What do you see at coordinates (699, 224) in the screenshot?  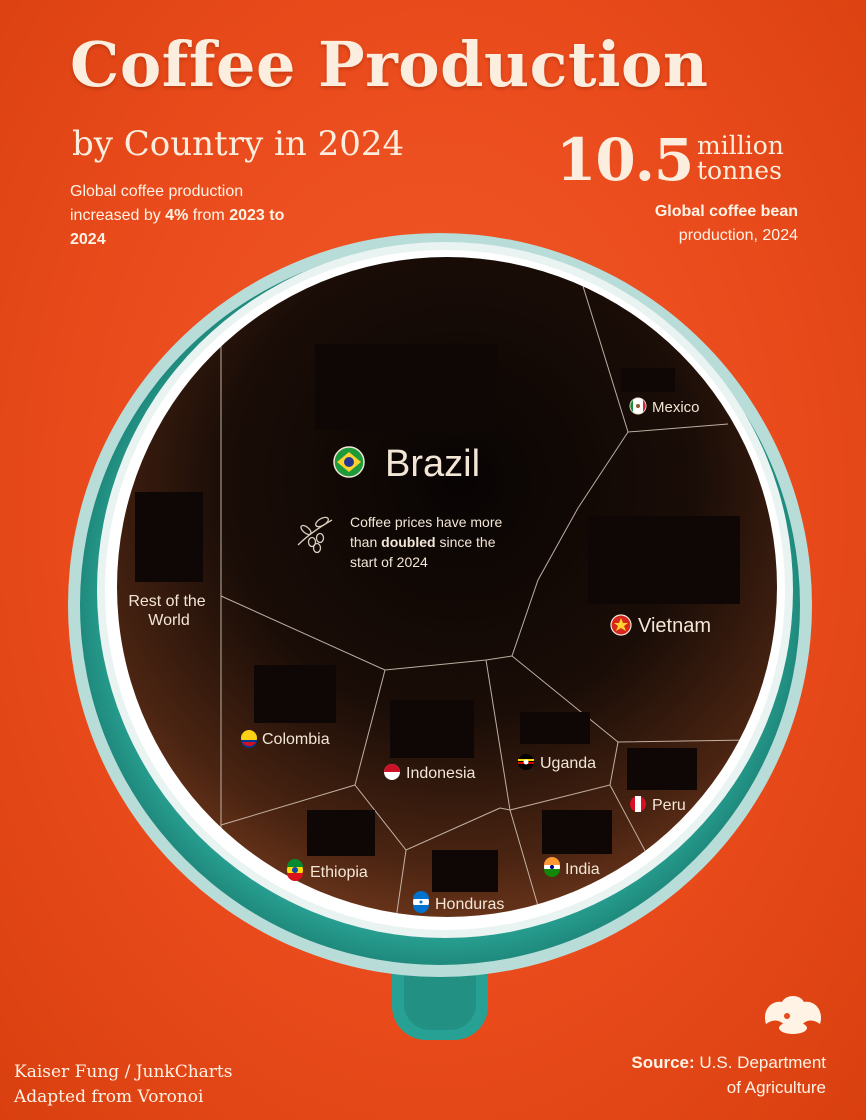 I see `headline-caption: Global coffee bean production, 2024` at bounding box center [699, 224].